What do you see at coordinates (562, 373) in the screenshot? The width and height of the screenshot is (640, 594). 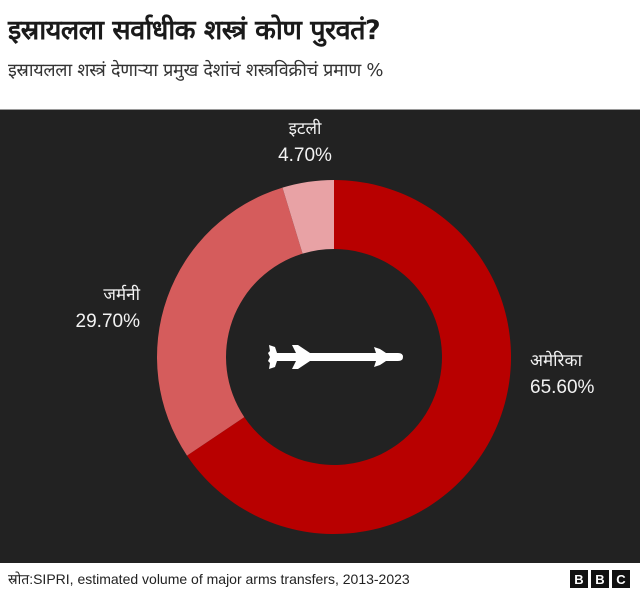 I see `label-usa: अमेरिका 65.60%` at bounding box center [562, 373].